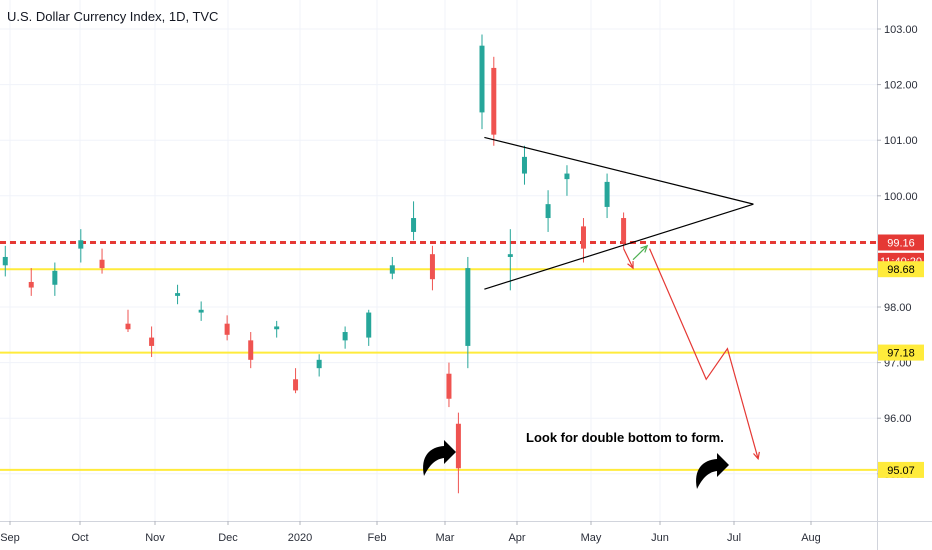 The height and width of the screenshot is (550, 932). Describe the element at coordinates (630, 265) in the screenshot. I see `red-arrow-head` at that location.